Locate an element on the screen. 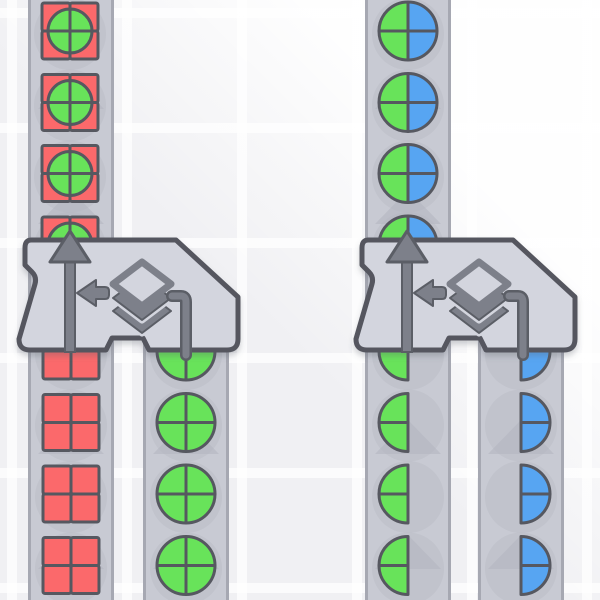  stacker-machine-left is located at coordinates (128, 295).